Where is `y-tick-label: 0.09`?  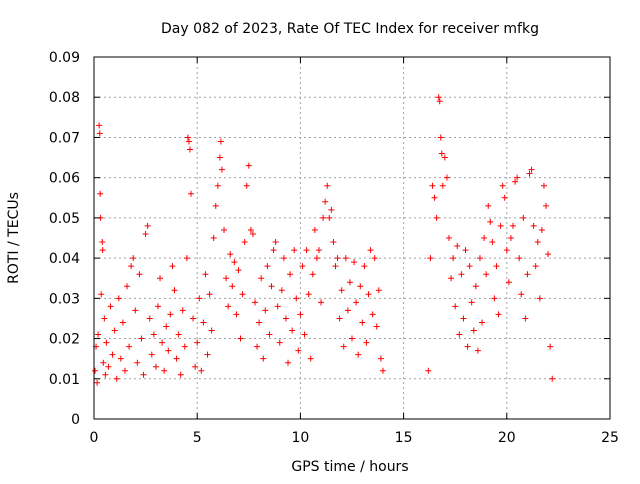
y-tick-label: 0.09 is located at coordinates (64, 58).